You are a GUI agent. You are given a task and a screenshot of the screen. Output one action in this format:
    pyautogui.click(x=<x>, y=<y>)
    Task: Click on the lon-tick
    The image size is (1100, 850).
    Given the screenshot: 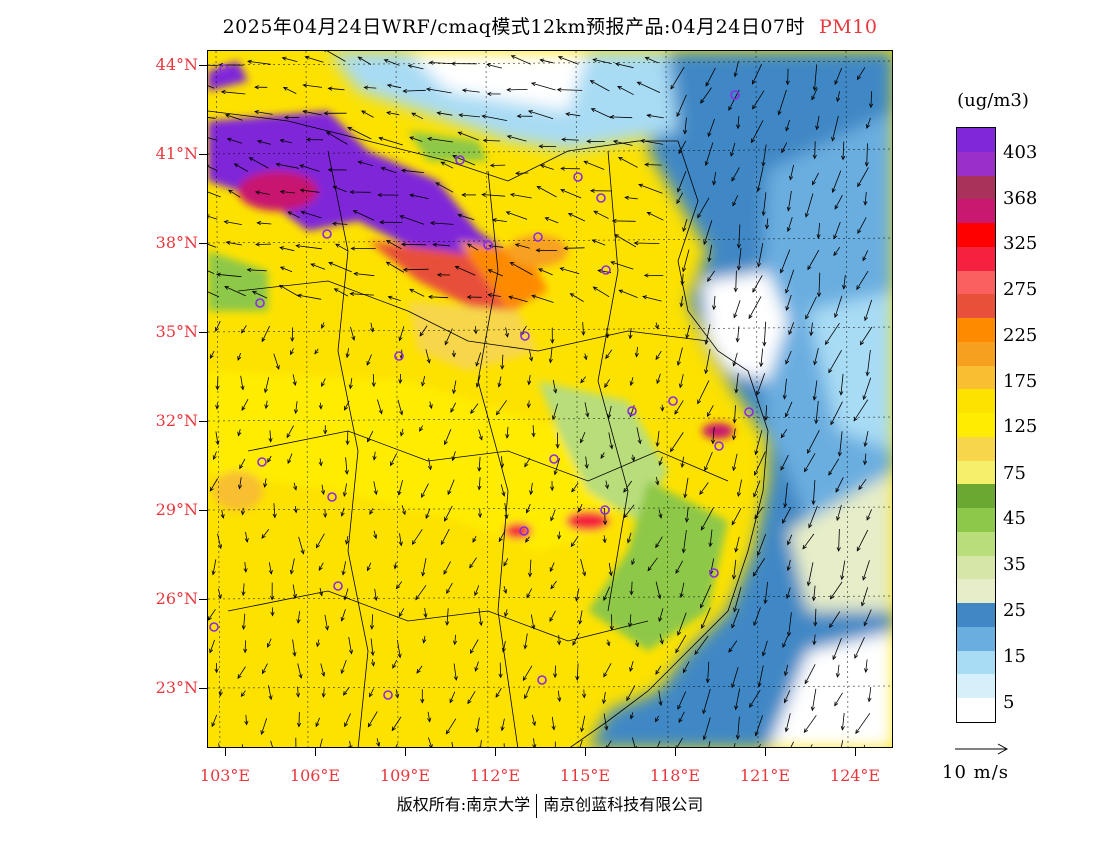 What is the action you would take?
    pyautogui.click(x=675, y=752)
    